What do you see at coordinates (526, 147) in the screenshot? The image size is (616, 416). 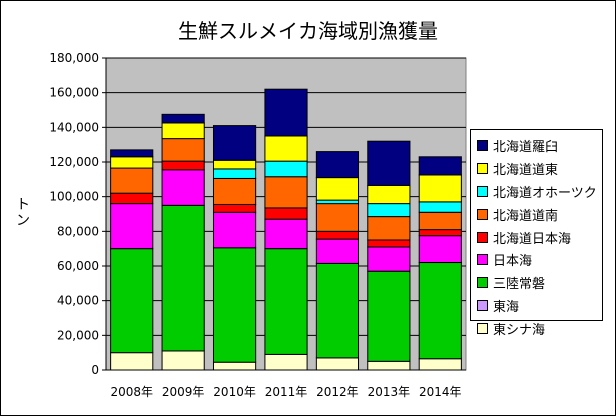 I see `legend-label: 北海道羅臼` at bounding box center [526, 147].